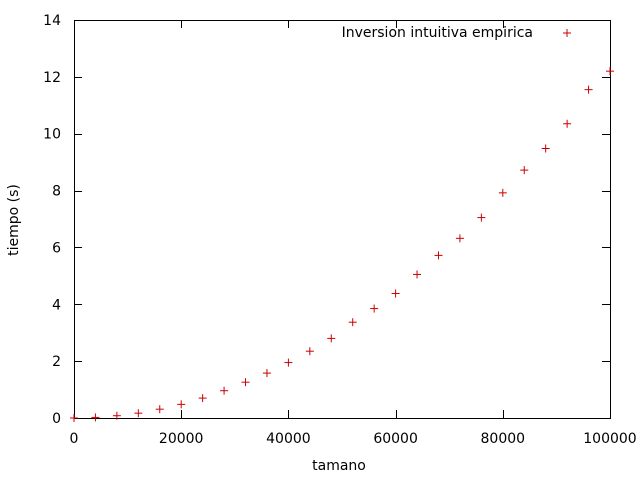 Image resolution: width=640 pixels, height=480 pixels. What do you see at coordinates (503, 439) in the screenshot?
I see `x-tick-label: 80000` at bounding box center [503, 439].